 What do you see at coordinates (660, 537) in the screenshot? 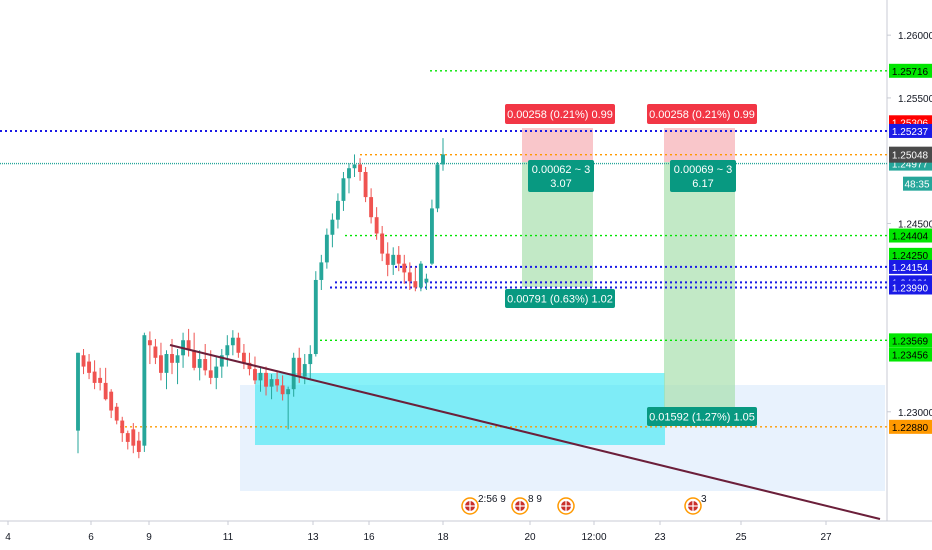
I see `x-tick-label: 23` at bounding box center [660, 537].